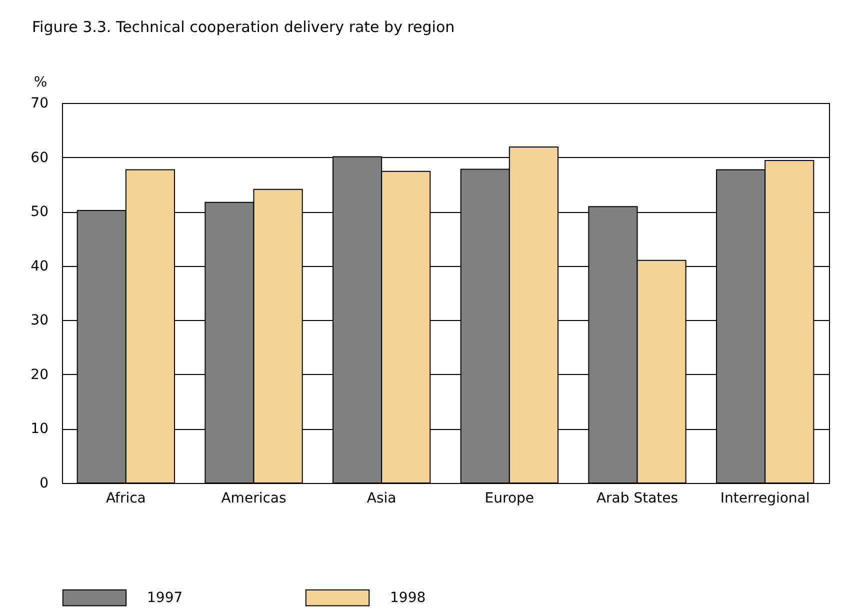 The image size is (862, 610). Describe the element at coordinates (39, 266) in the screenshot. I see `y-tick-label: 40` at that location.